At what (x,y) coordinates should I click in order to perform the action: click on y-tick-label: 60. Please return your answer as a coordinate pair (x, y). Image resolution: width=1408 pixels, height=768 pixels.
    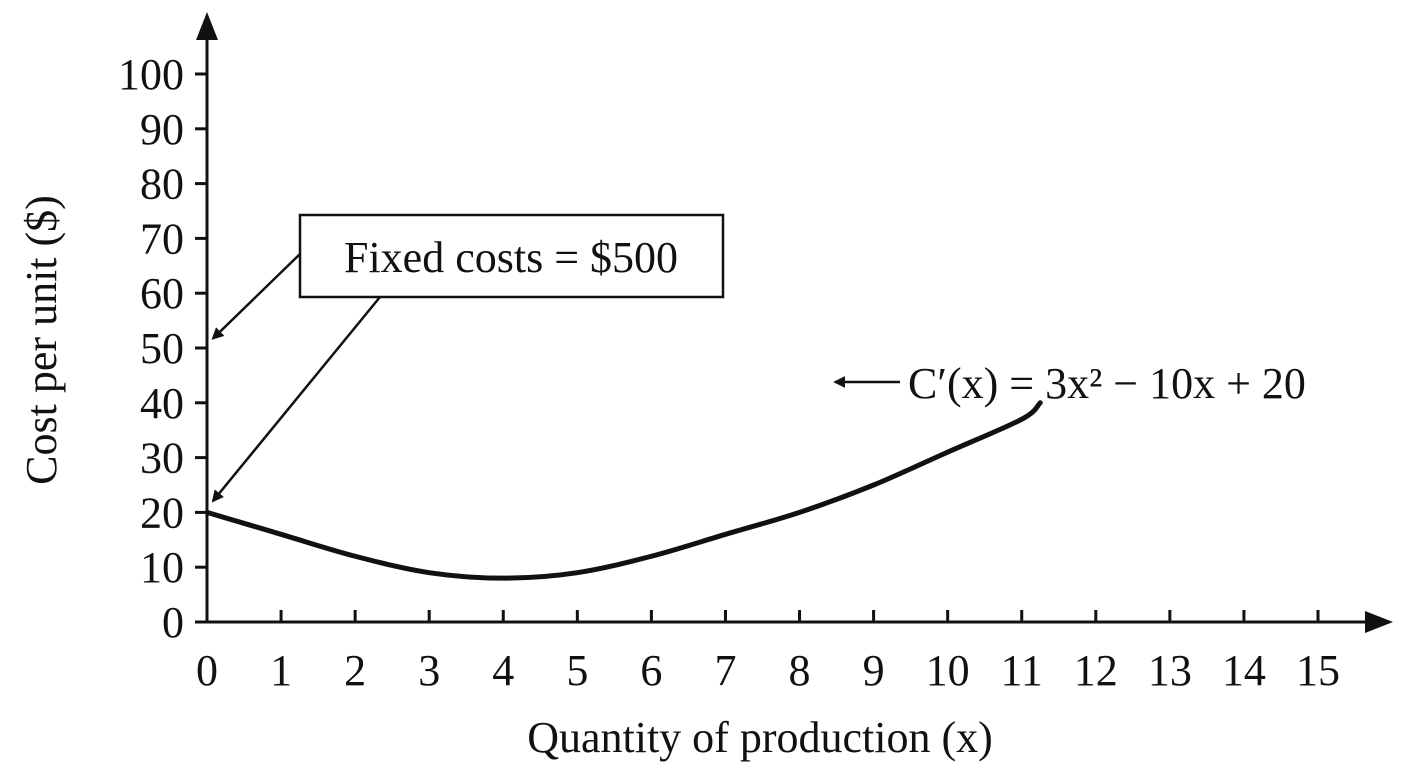
    Looking at the image, I should click on (162, 293).